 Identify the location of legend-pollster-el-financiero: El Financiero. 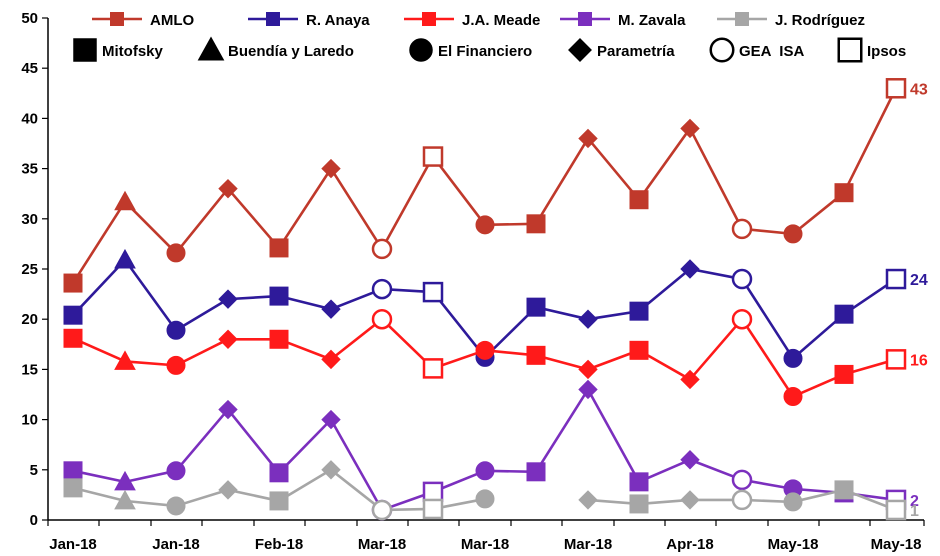
(470, 50).